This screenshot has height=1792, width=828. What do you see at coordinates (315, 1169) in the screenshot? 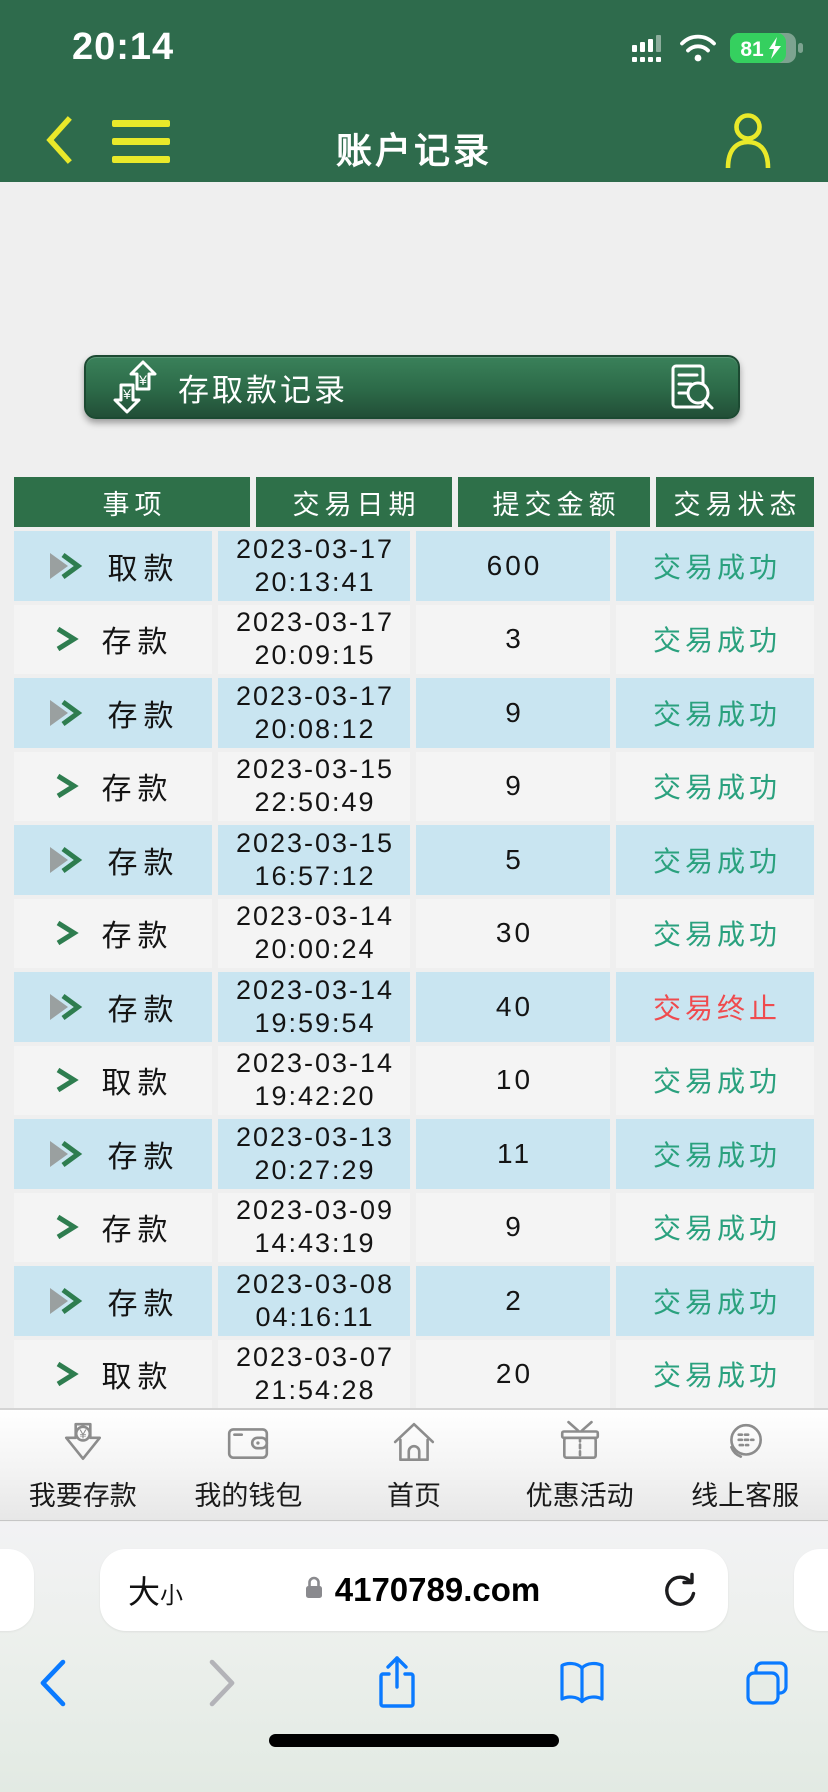
I see `transaction-time: 20:27:29` at bounding box center [315, 1169].